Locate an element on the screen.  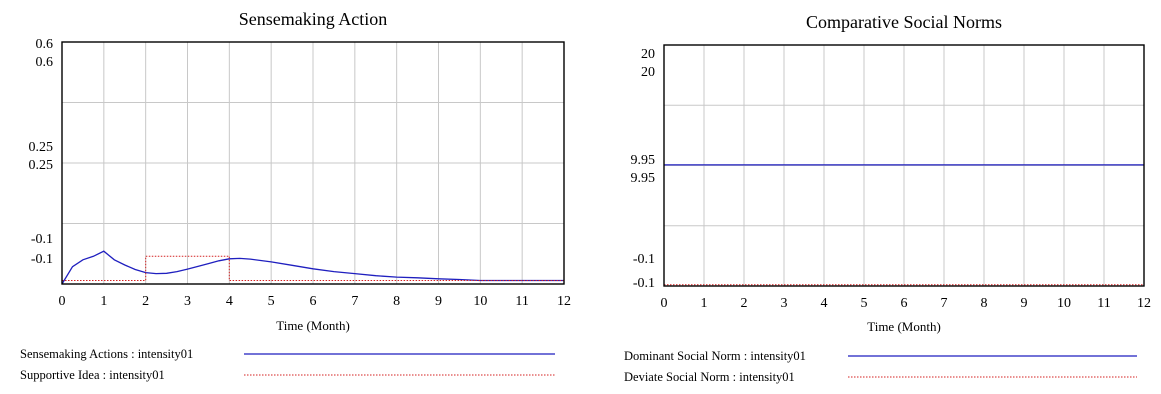
legend-label-1: Sensemaking Actions : intensity01 is located at coordinates (106, 354).